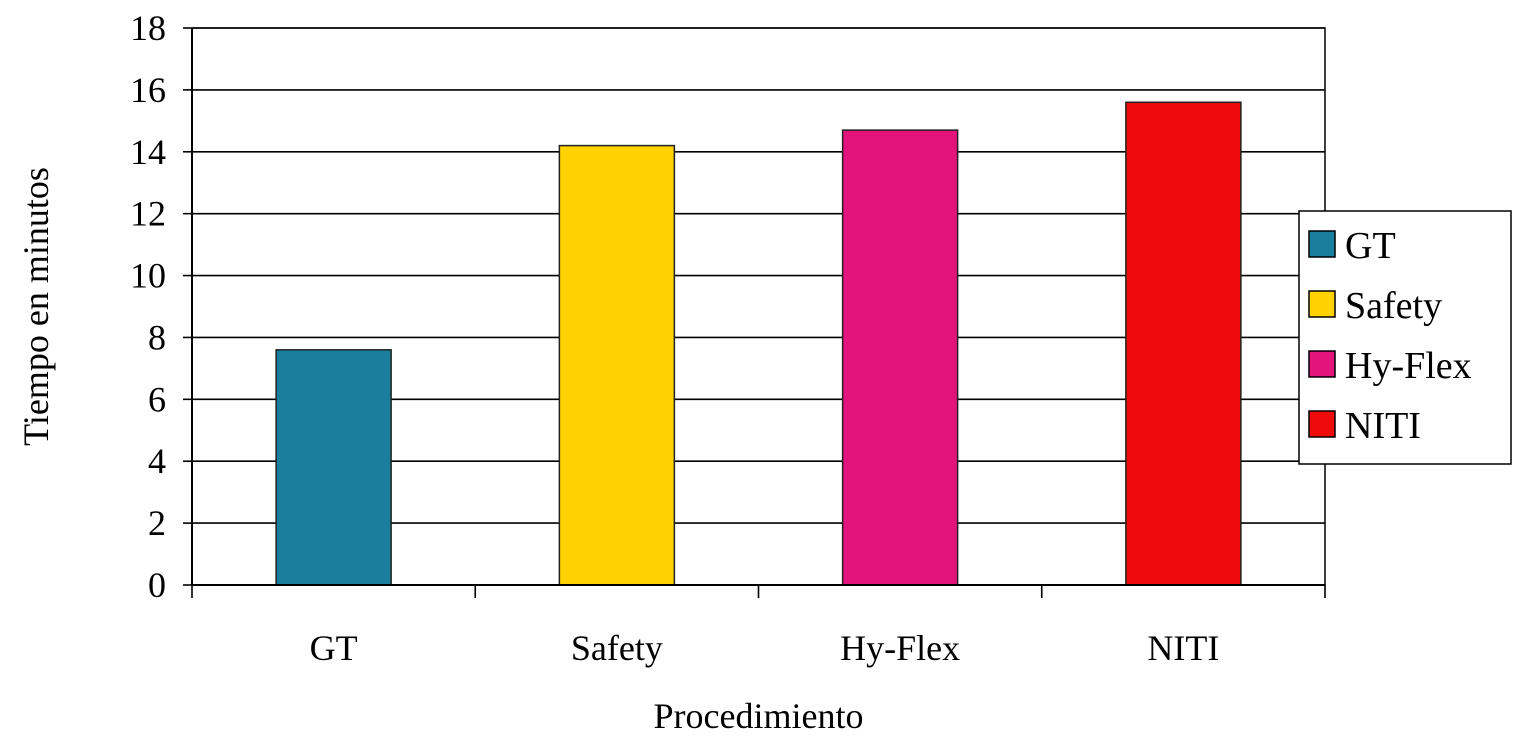 The image size is (1515, 739). What do you see at coordinates (617, 648) in the screenshot?
I see `x-tick-label: Safety` at bounding box center [617, 648].